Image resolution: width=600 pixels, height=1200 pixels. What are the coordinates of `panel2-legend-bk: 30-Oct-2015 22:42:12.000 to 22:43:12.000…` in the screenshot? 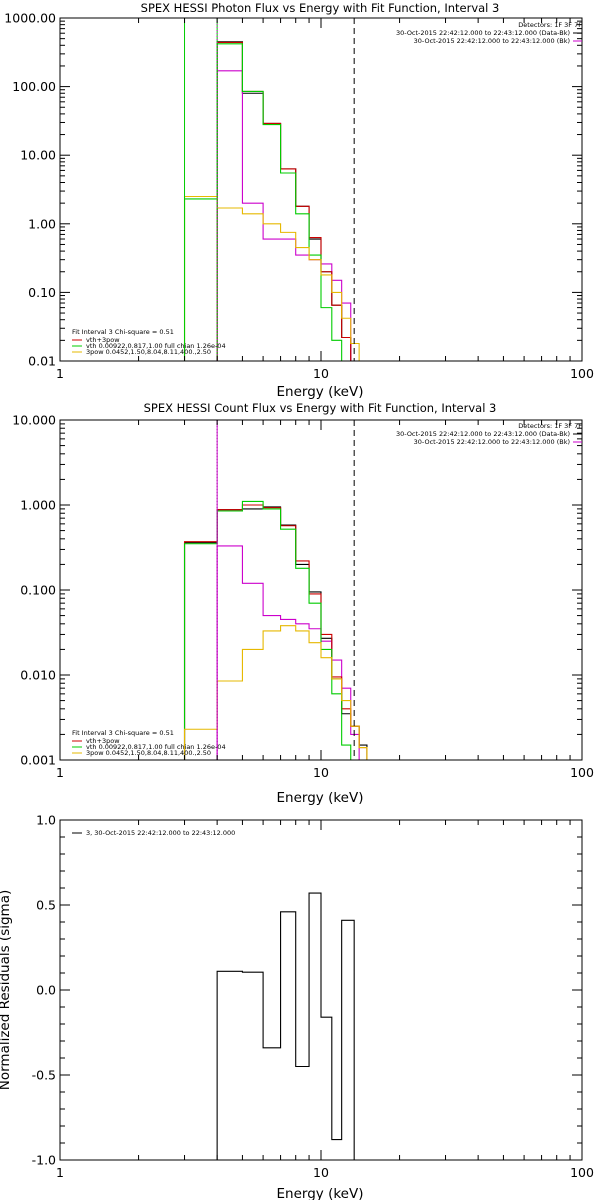 It's located at (492, 442).